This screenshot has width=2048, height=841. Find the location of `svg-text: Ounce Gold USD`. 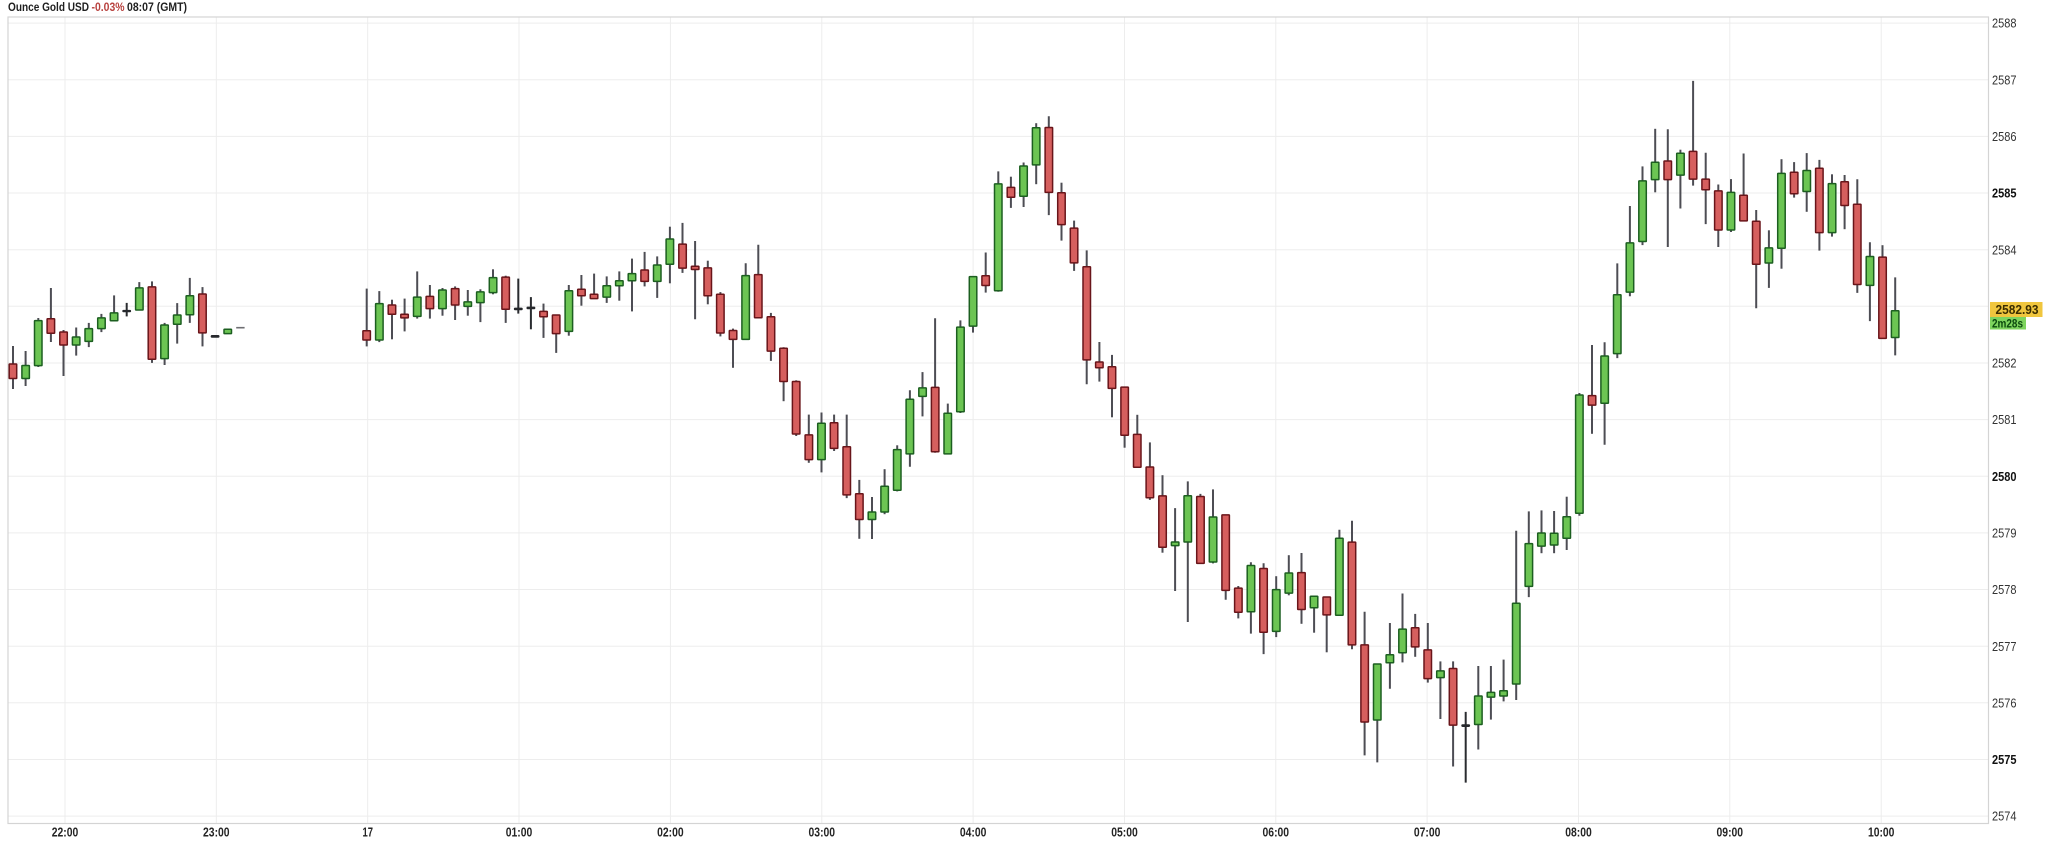

svg-text: Ounce Gold USD is located at coordinates (48, 8).